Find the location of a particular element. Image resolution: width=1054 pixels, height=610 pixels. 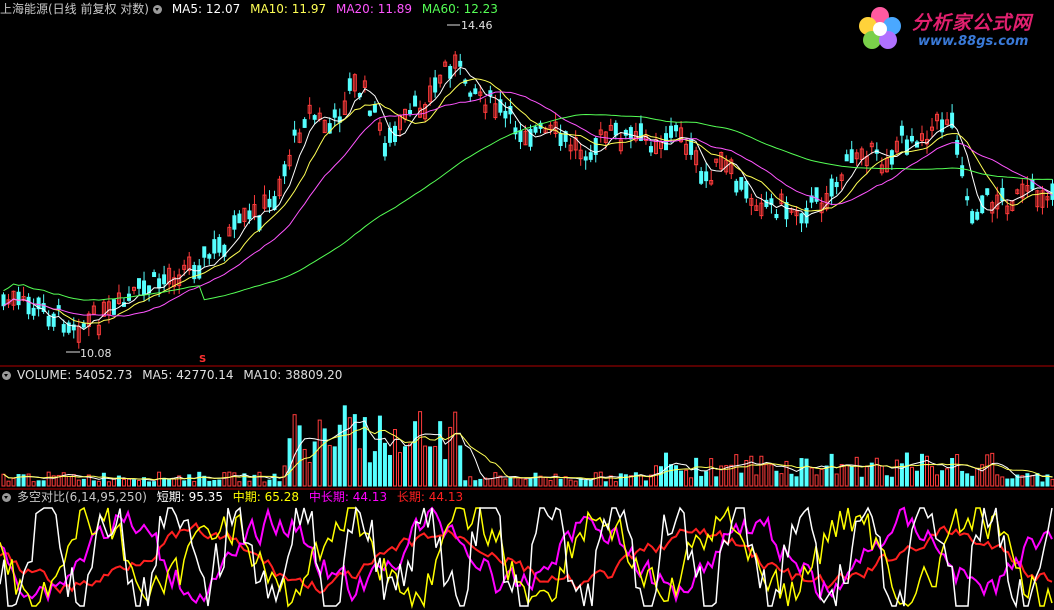

watermark-title: 分析家公式网 is located at coordinates (972, 23).